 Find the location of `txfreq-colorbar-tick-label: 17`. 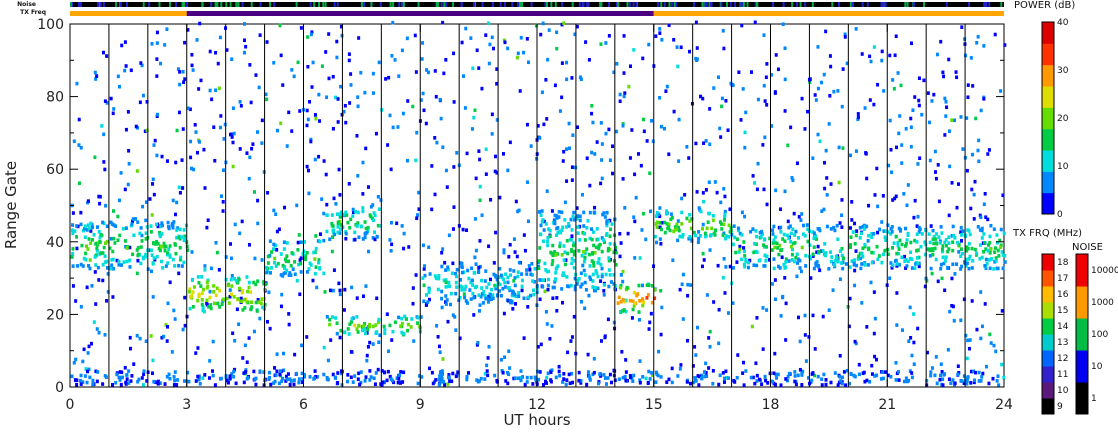

txfreq-colorbar-tick-label: 17 is located at coordinates (1062, 279).